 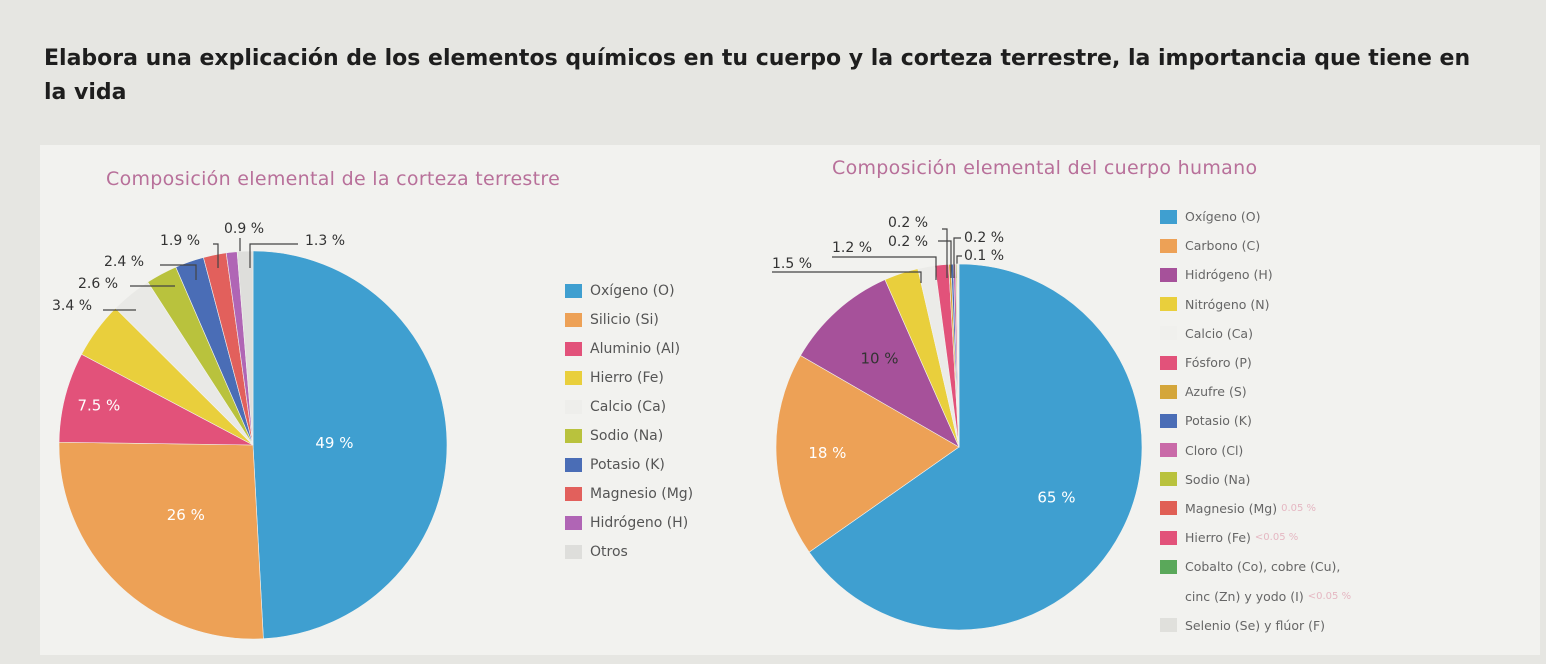 What do you see at coordinates (632, 290) in the screenshot?
I see `crust-legend-label: Oxígeno (O)` at bounding box center [632, 290].